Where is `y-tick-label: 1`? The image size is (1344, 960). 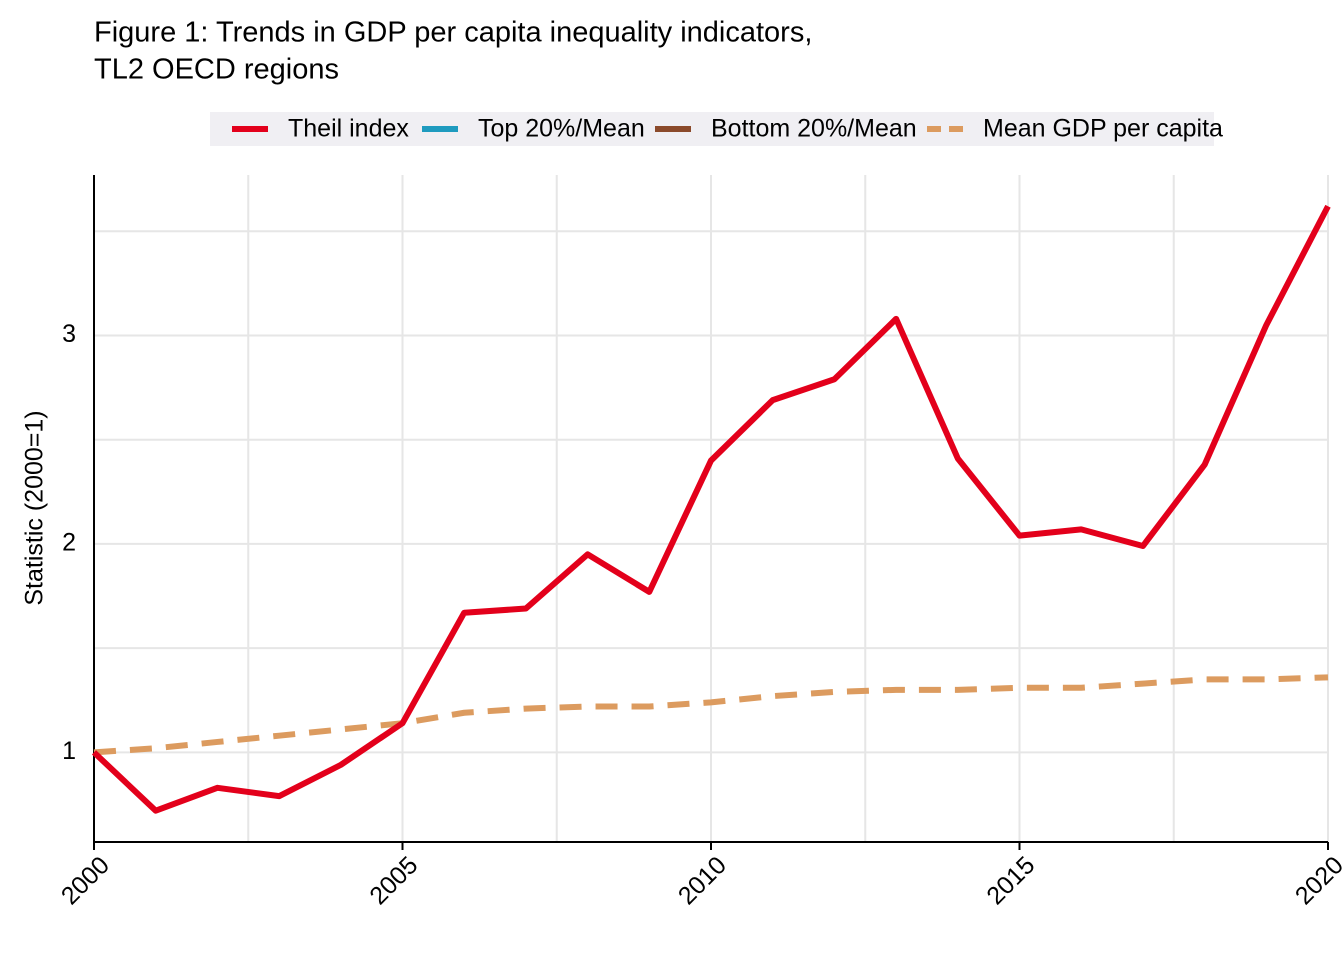 y-tick-label: 1 is located at coordinates (69, 751).